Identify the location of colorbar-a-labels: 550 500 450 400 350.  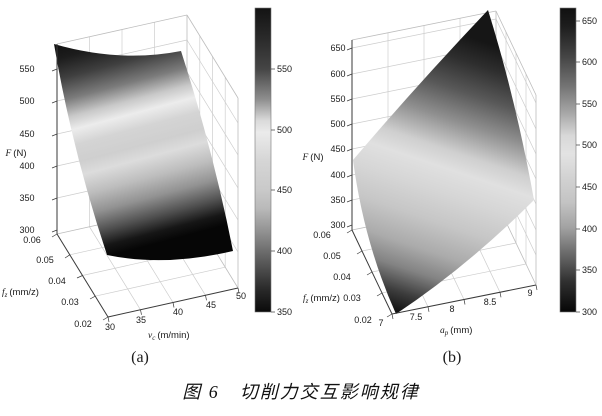
(284, 190).